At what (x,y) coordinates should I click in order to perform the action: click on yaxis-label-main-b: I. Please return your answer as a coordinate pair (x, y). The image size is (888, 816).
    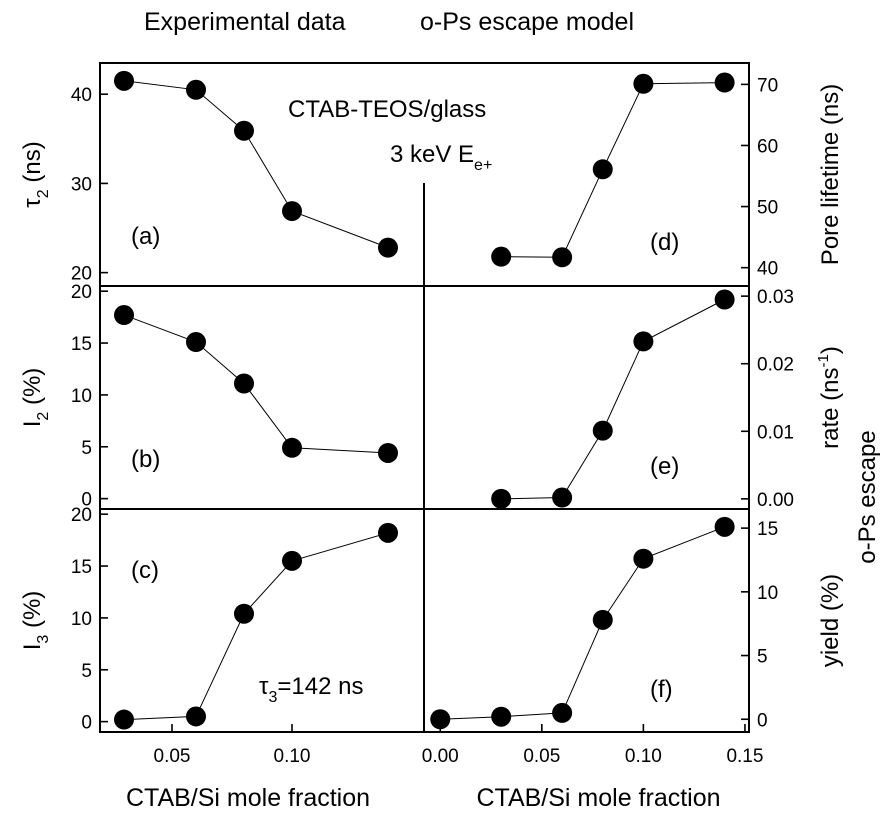
    Looking at the image, I should click on (32, 424).